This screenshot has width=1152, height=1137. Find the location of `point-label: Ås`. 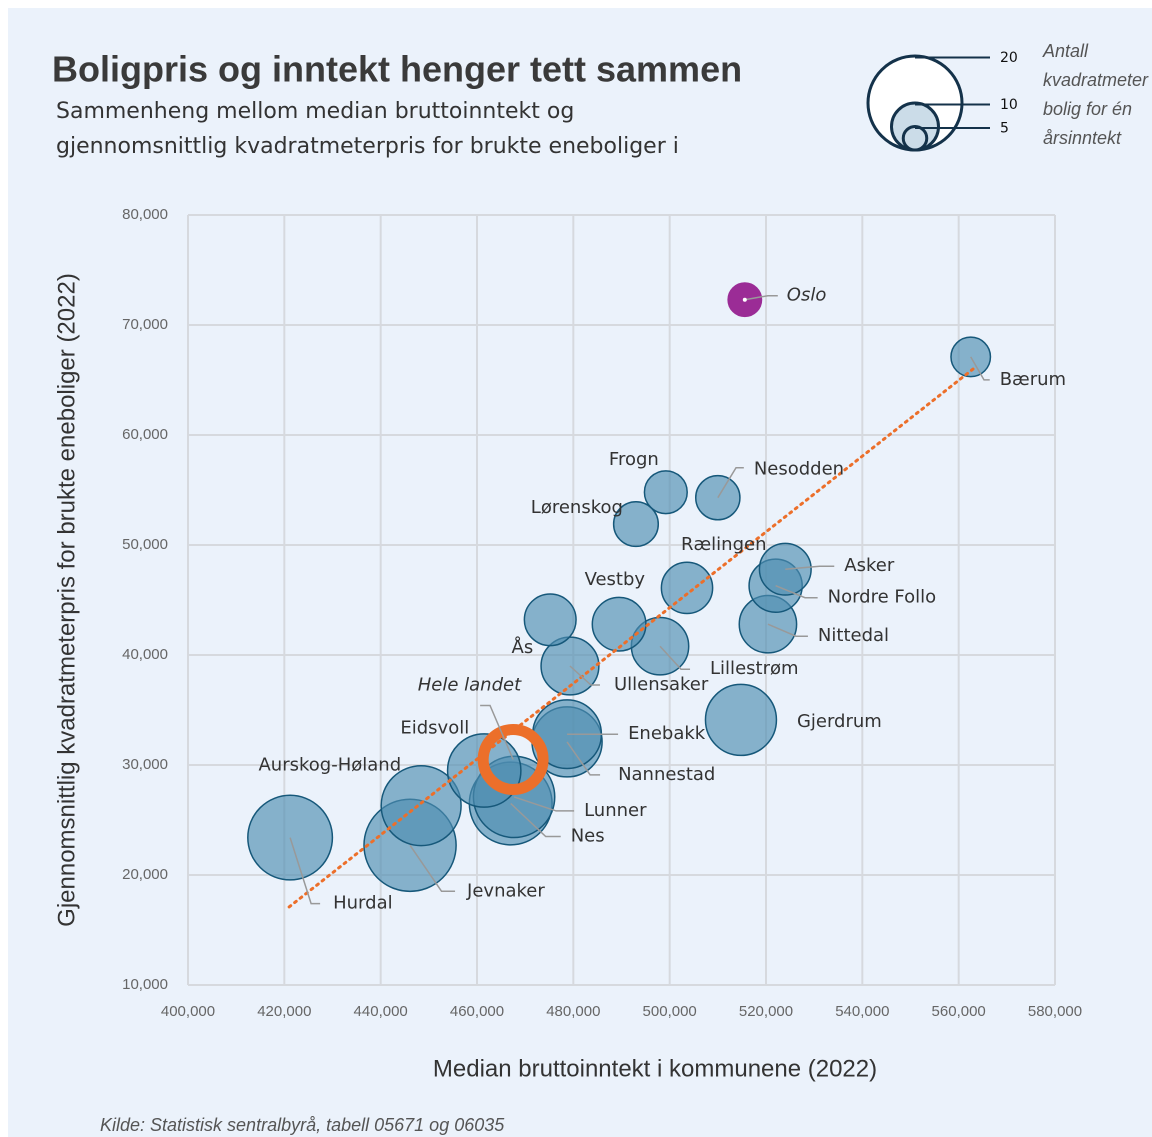

point-label: Ås is located at coordinates (523, 647).